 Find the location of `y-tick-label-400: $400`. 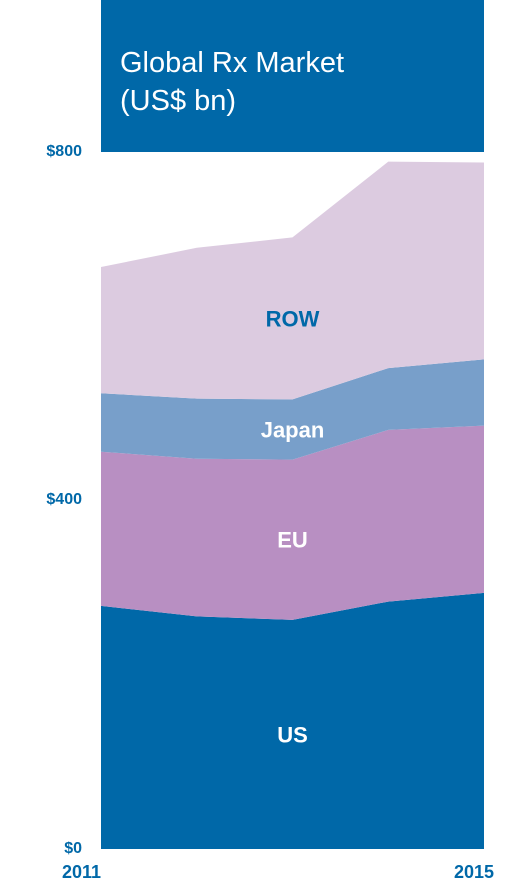

y-tick-label-400: $400 is located at coordinates (64, 499).